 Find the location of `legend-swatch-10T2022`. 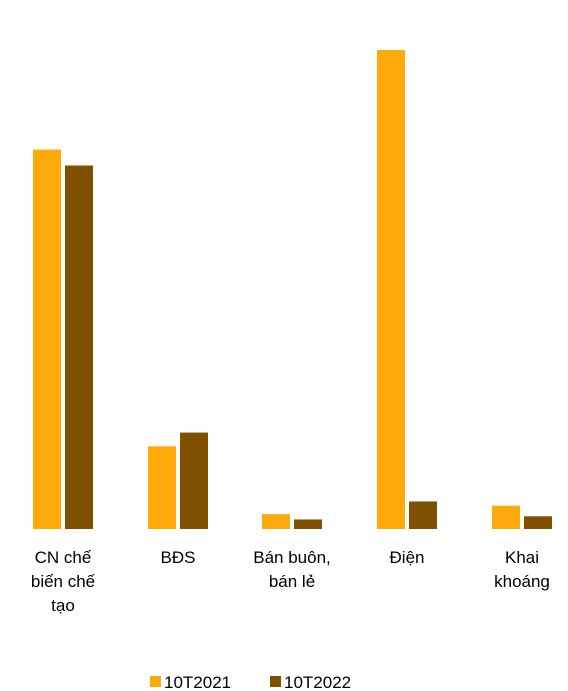

legend-swatch-10T2022 is located at coordinates (275, 681).